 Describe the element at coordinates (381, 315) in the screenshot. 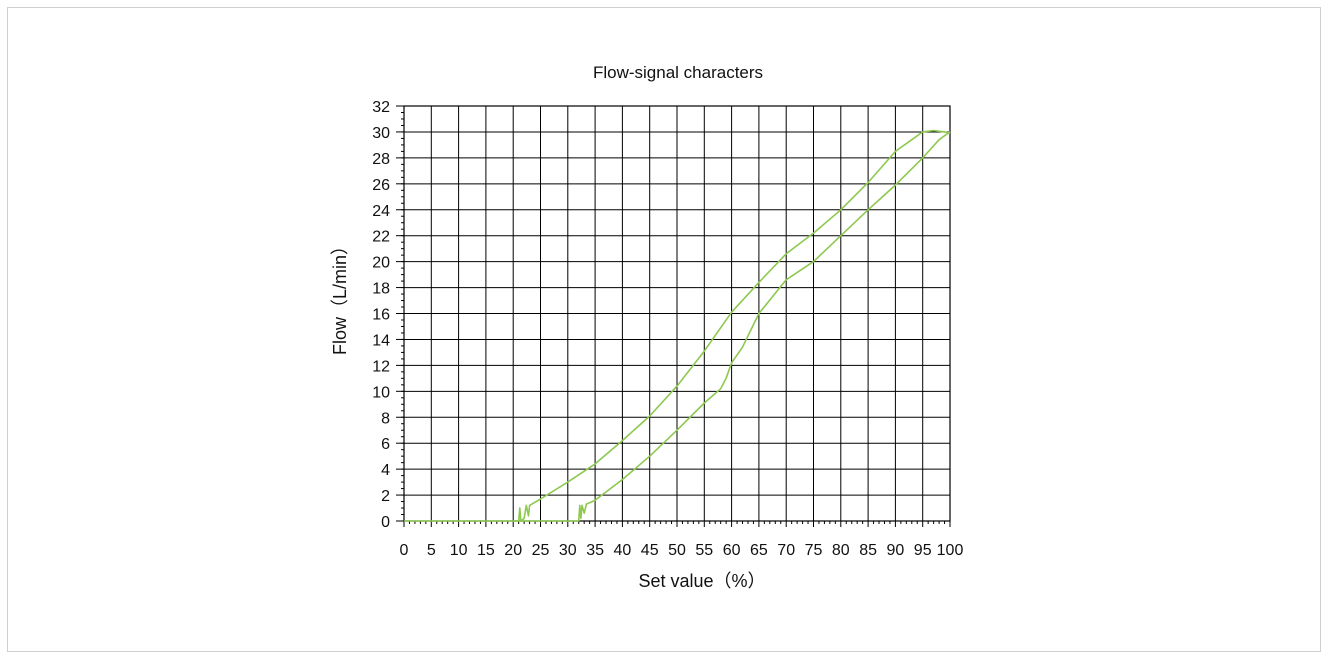

I see `y-tick-label: 16` at that location.